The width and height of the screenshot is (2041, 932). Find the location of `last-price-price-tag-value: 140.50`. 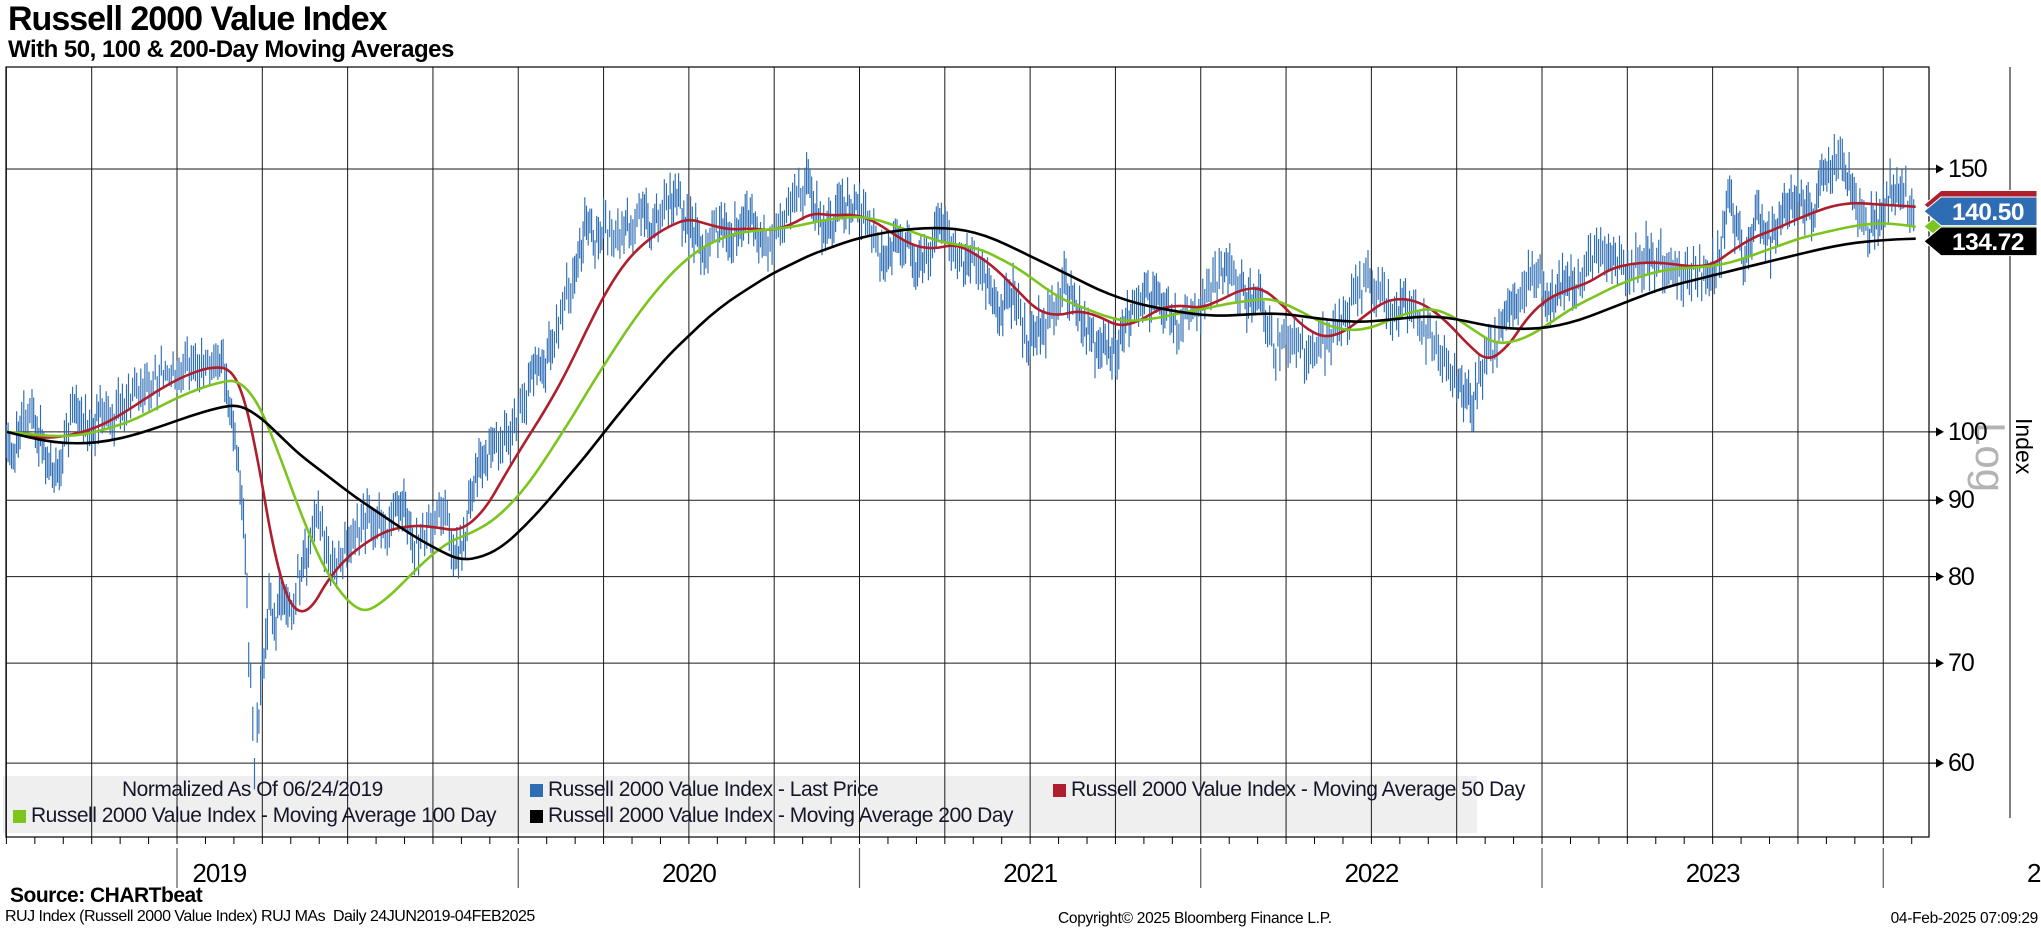

last-price-price-tag-value: 140.50 is located at coordinates (1988, 212).